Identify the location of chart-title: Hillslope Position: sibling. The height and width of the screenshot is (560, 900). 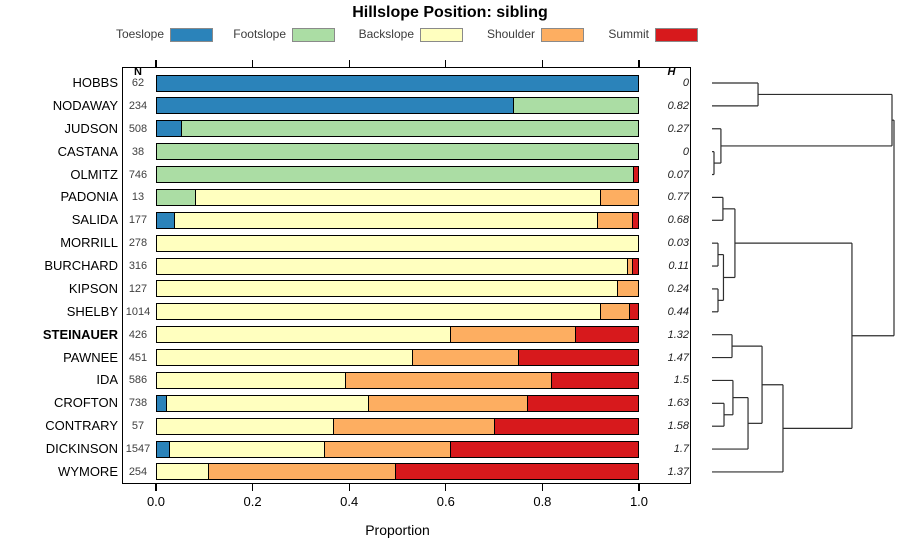
(450, 12).